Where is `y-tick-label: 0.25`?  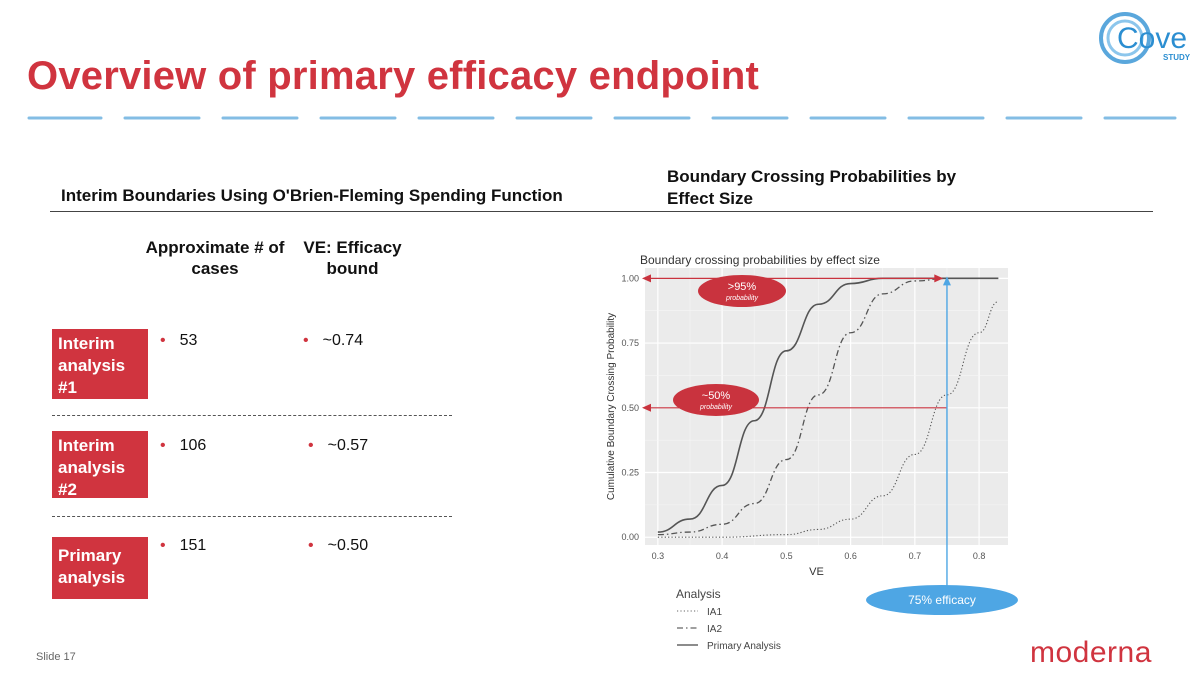 y-tick-label: 0.25 is located at coordinates (630, 473).